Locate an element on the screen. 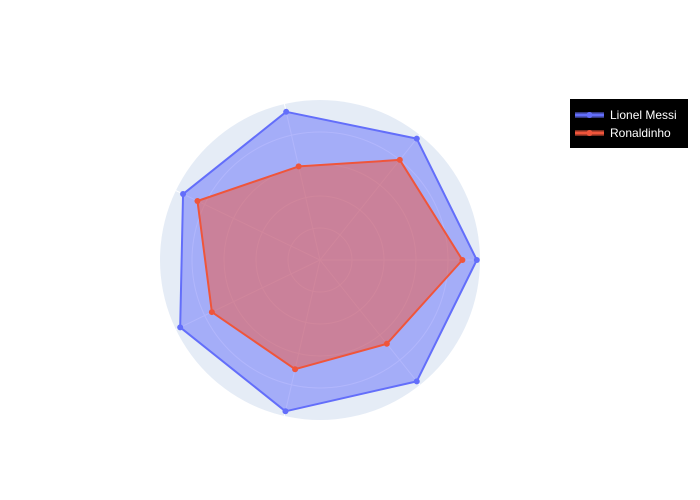  legend-item-ronaldinho: Ronaldinho is located at coordinates (623, 133).